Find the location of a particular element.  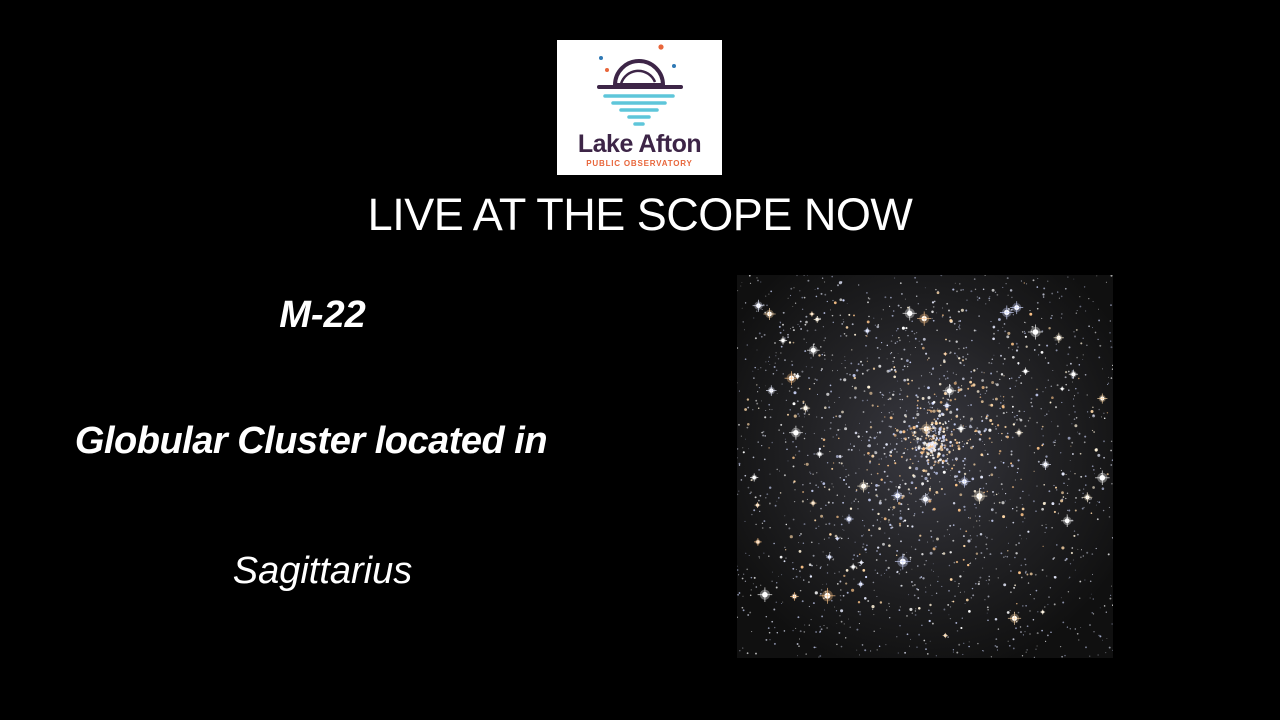

object-type: Globular Cluster located in is located at coordinates (311, 441).